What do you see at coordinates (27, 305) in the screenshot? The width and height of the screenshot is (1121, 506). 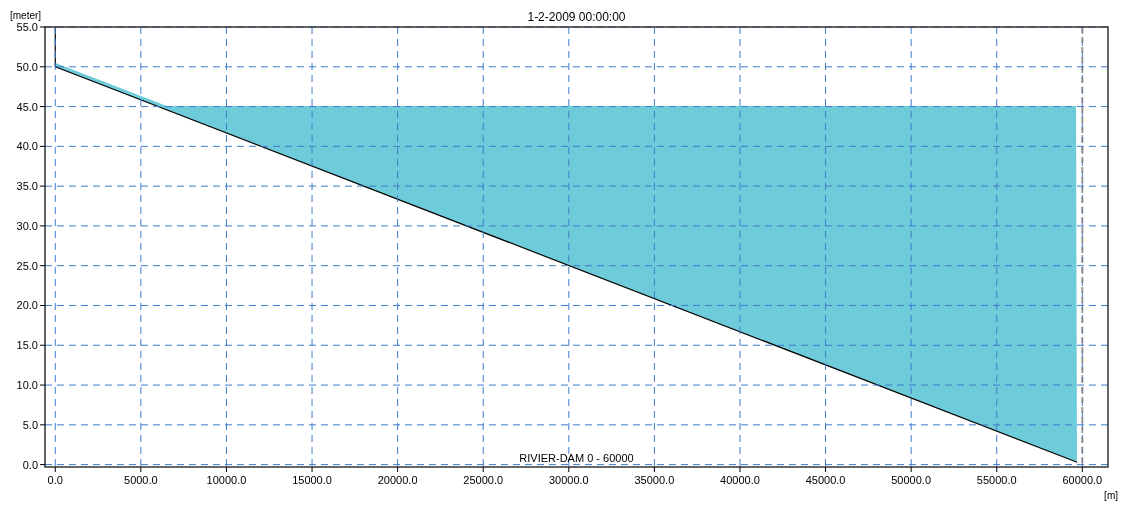 I see `y-tick-label: 20.0` at bounding box center [27, 305].